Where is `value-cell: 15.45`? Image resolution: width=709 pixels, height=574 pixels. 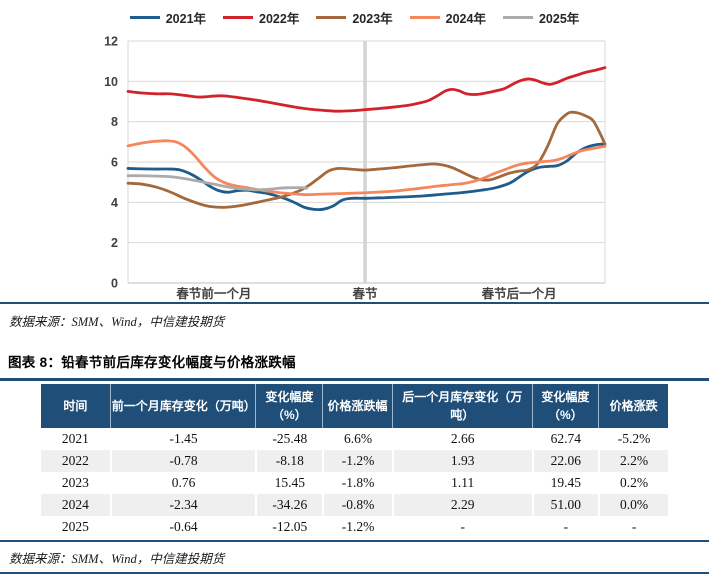 value-cell: 15.45 is located at coordinates (288, 483).